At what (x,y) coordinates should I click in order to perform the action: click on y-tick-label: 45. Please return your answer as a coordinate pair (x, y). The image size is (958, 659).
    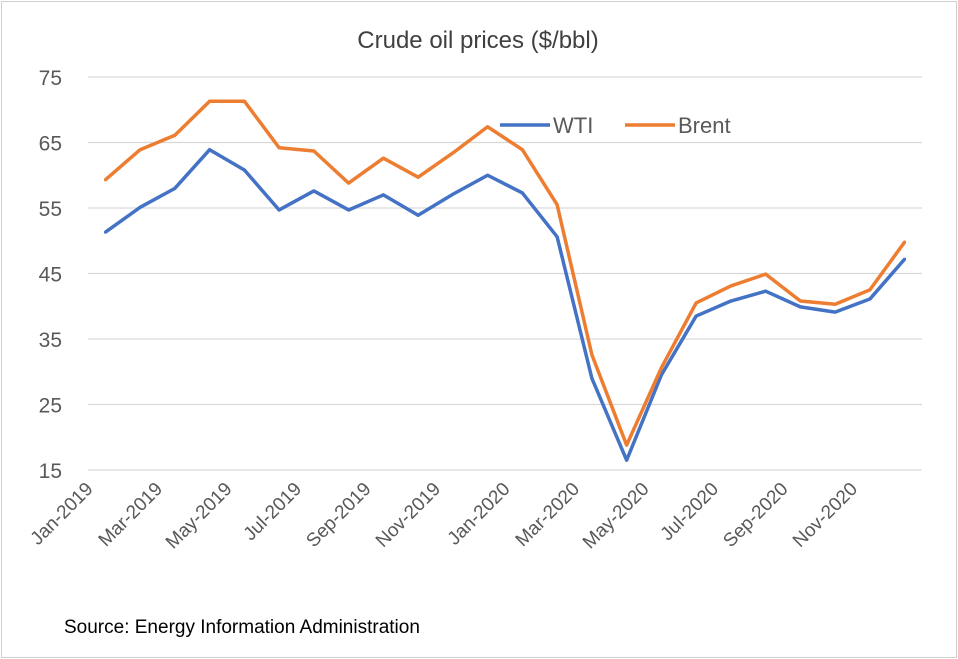
    Looking at the image, I should click on (50, 275).